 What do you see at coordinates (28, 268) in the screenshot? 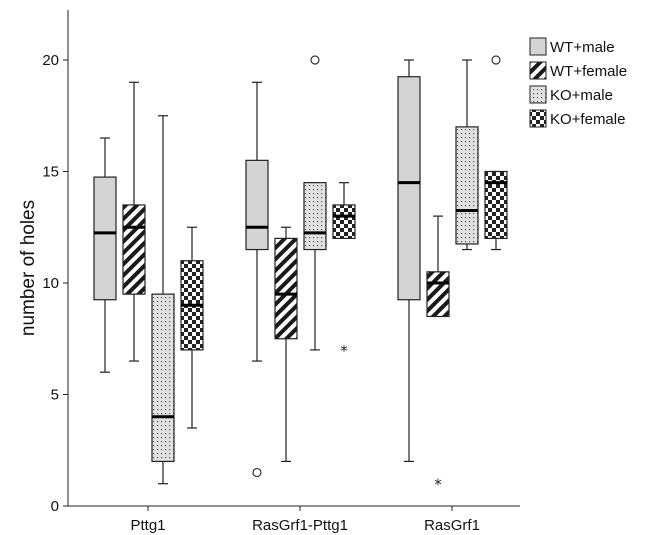
I see `y-axis-title: number of holes` at bounding box center [28, 268].